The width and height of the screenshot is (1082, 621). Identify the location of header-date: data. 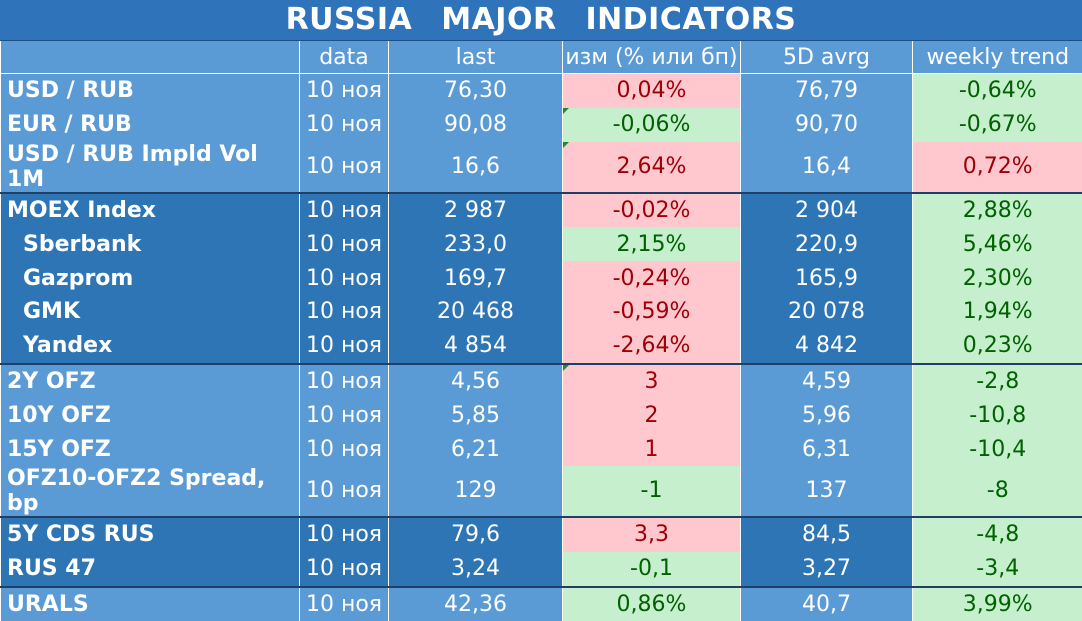
(344, 57).